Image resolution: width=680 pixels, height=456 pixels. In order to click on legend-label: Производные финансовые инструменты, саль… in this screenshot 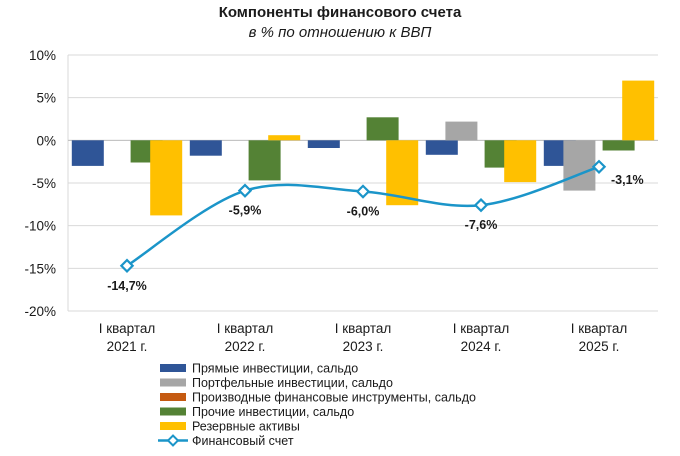, I will do `click(334, 398)`.